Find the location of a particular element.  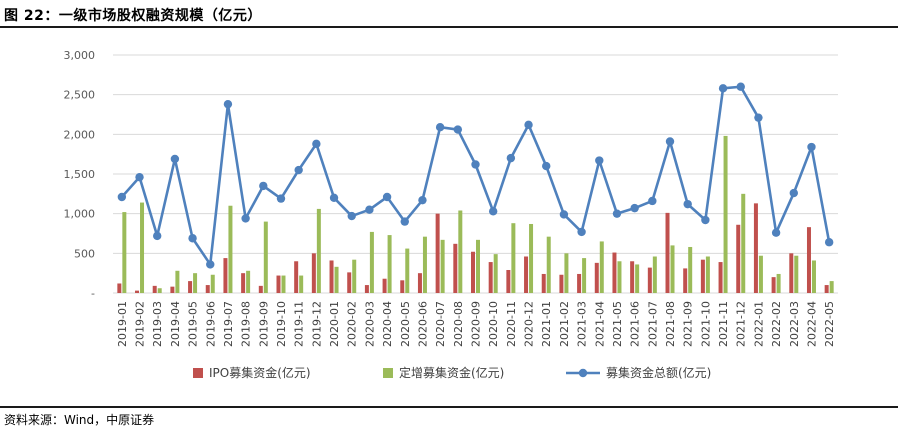

x-tick-label: 2020-11 is located at coordinates (511, 324).